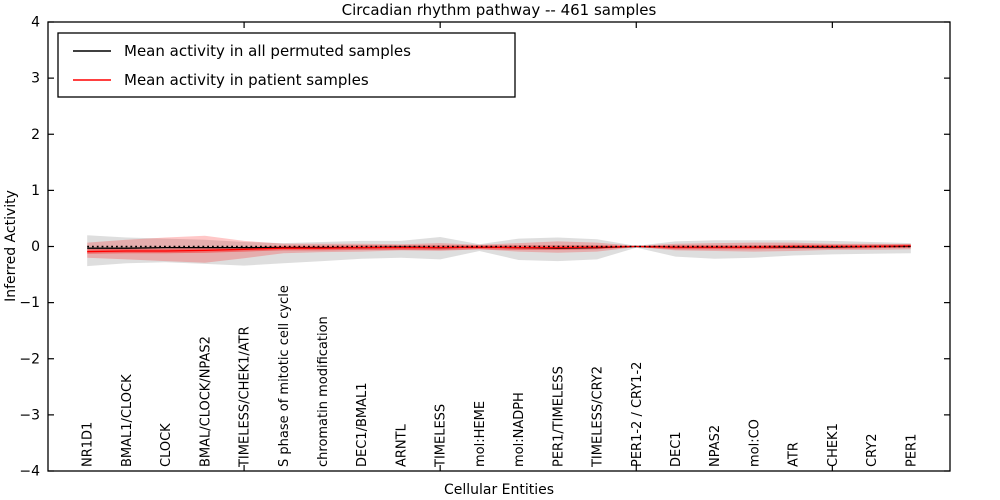 This screenshot has height=500, width=1000. Describe the element at coordinates (754, 443) in the screenshot. I see `x-category-label: mol:CO` at that location.